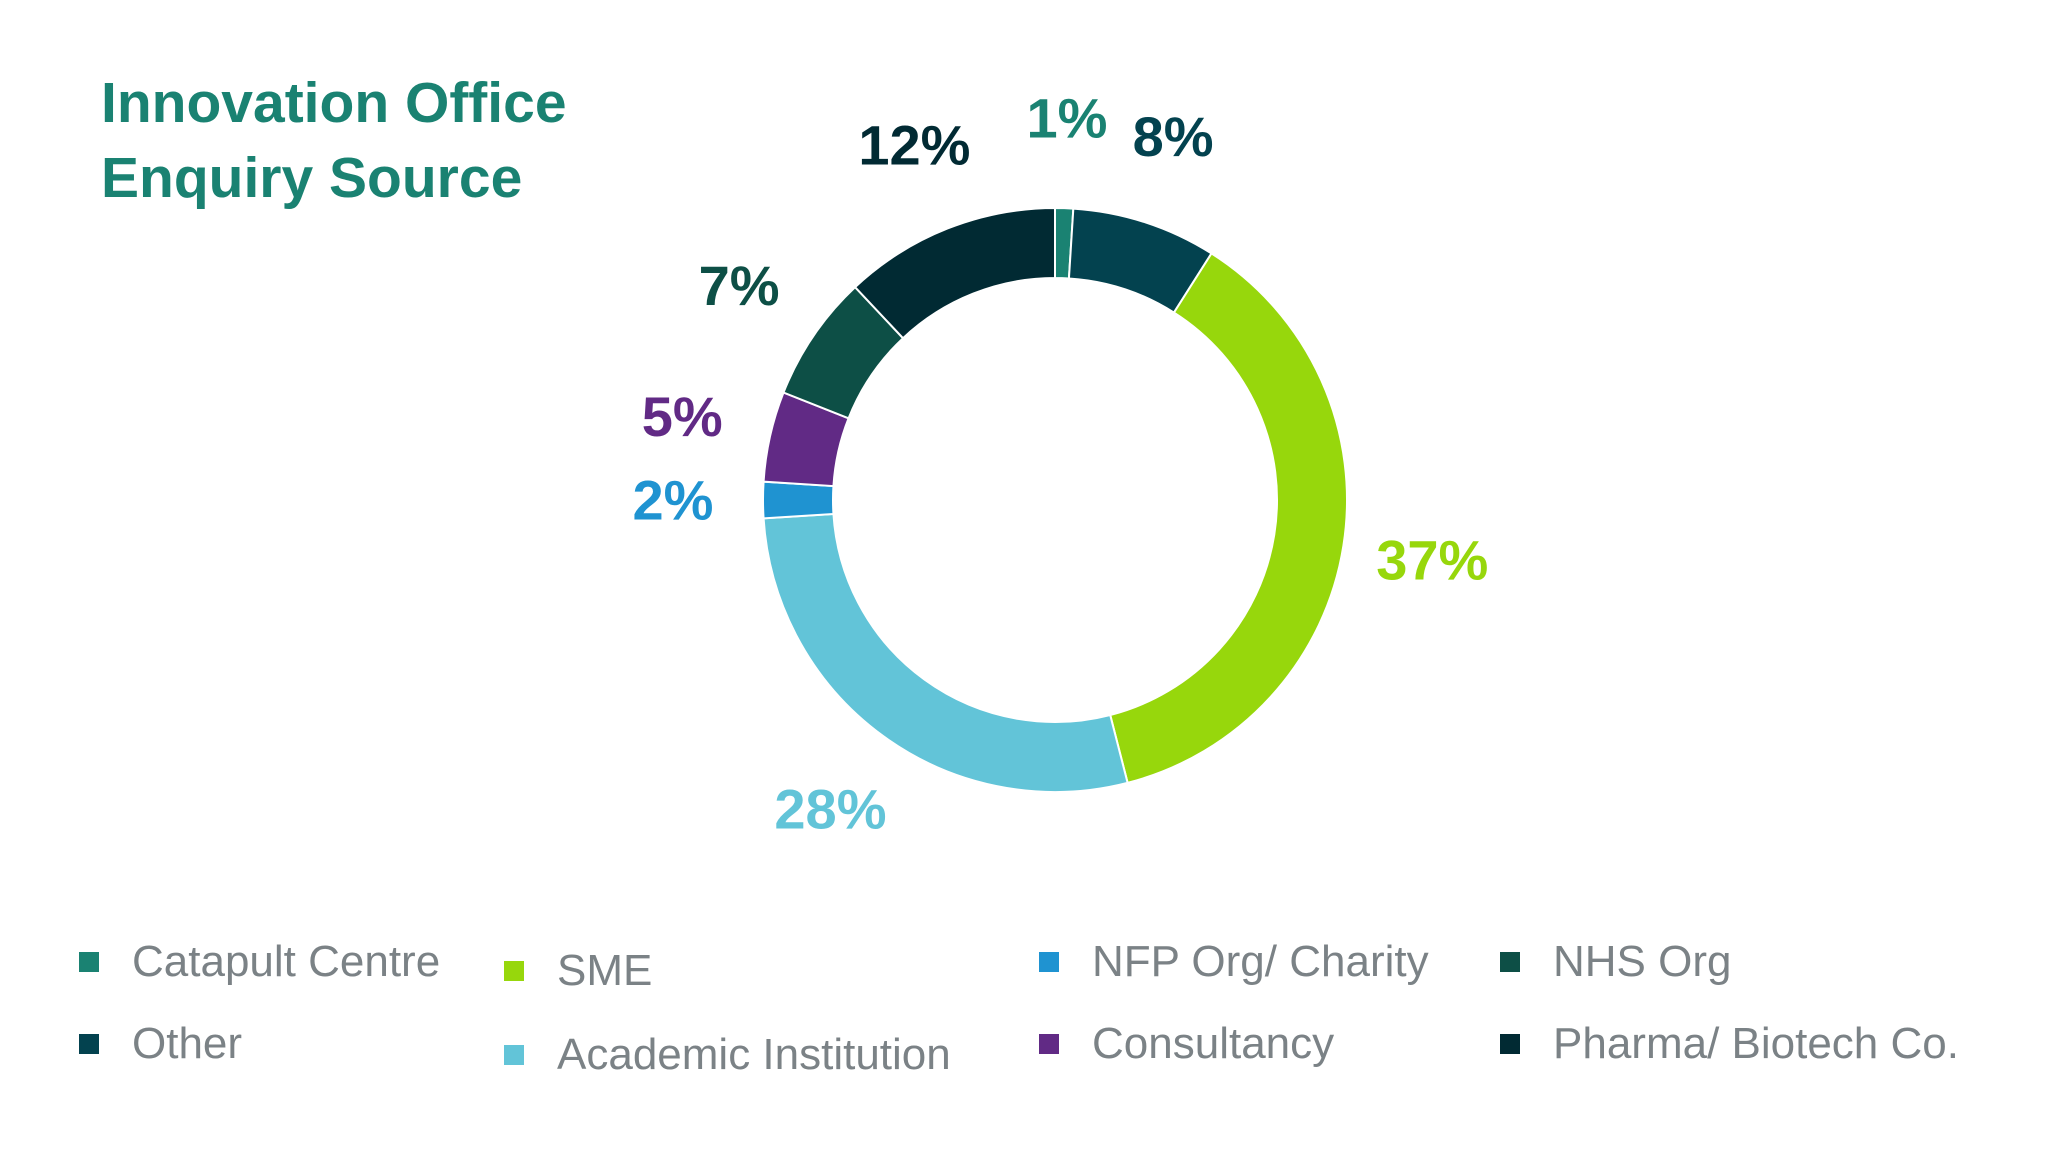 This screenshot has height=1152, width=2048. Describe the element at coordinates (945, 652) in the screenshot. I see `slice-academic-institution` at that location.